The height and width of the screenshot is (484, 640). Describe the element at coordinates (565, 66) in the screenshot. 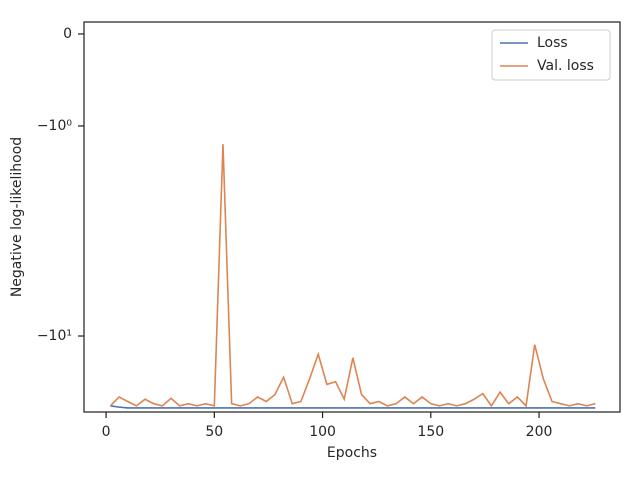

I see `legend-label: Val. loss` at that location.